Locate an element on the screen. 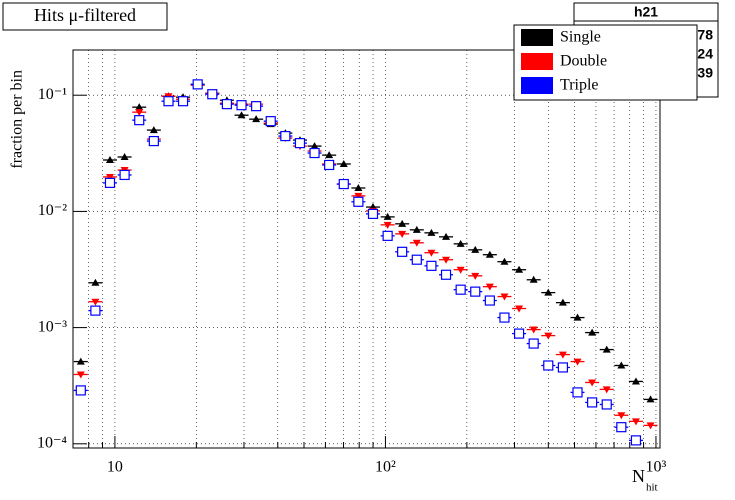 The image size is (735, 500). legend-swatch is located at coordinates (537, 85).